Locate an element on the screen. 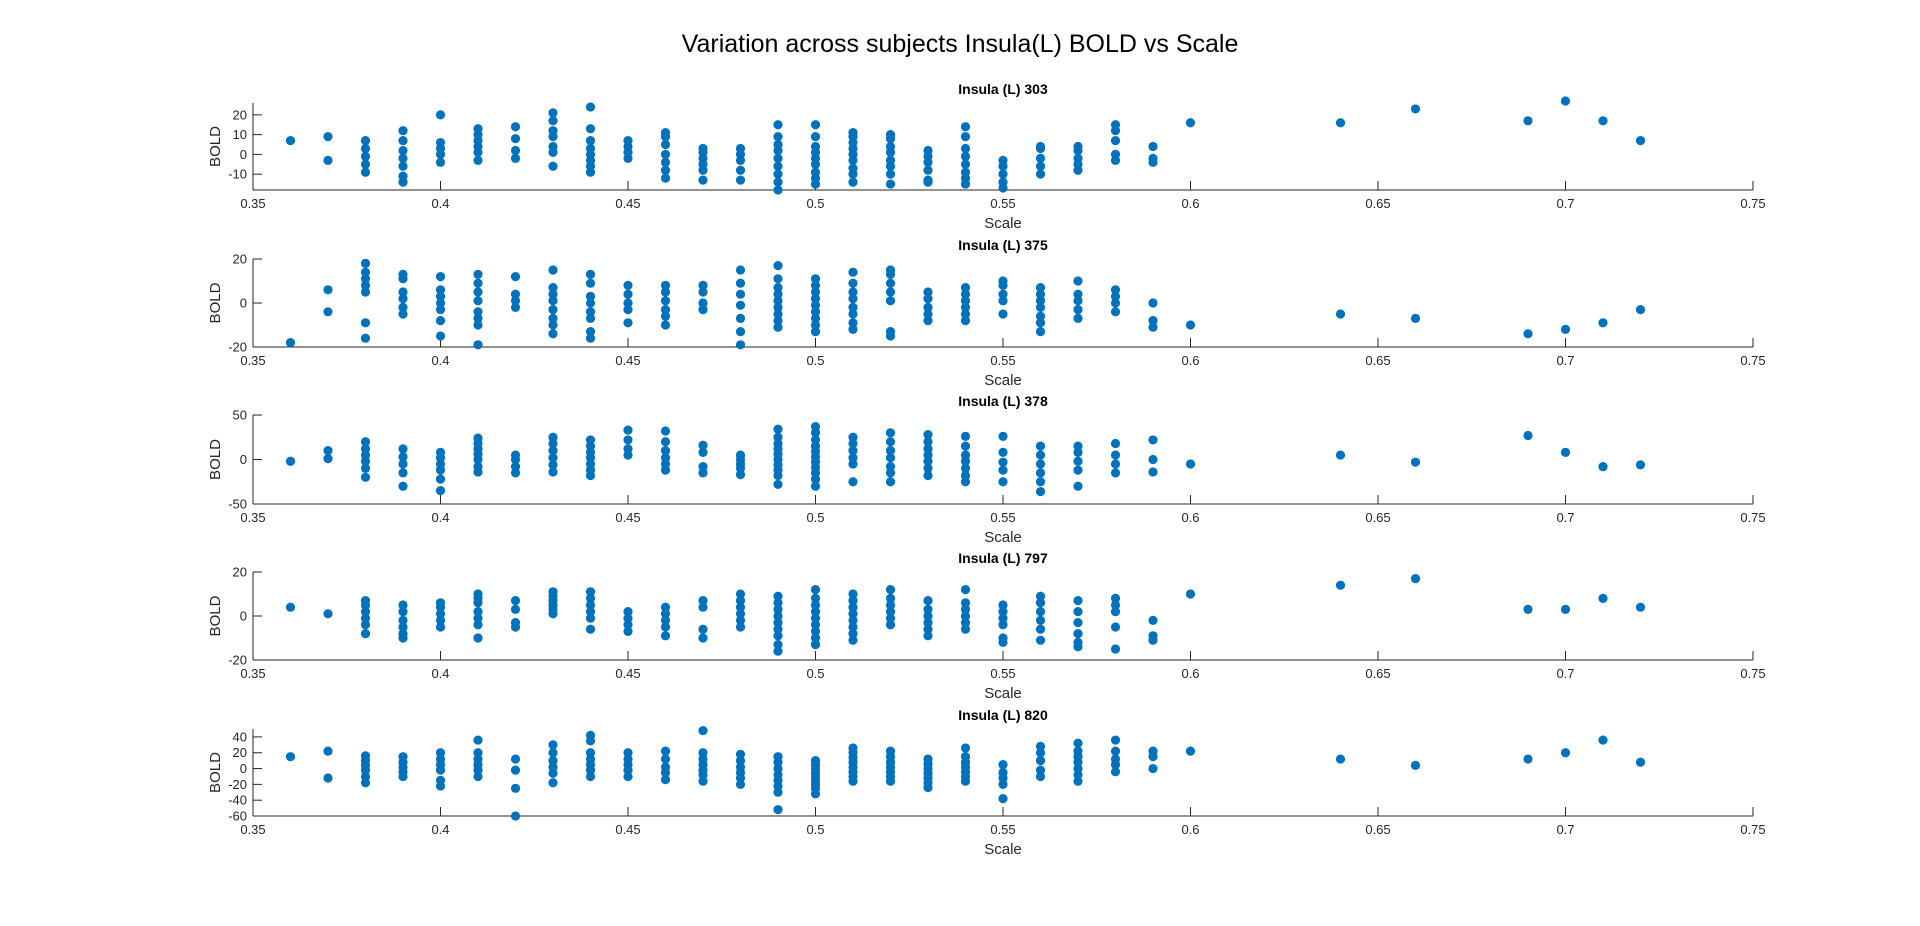 The image size is (1920, 926). y-axis-label: BOLD is located at coordinates (215, 459).